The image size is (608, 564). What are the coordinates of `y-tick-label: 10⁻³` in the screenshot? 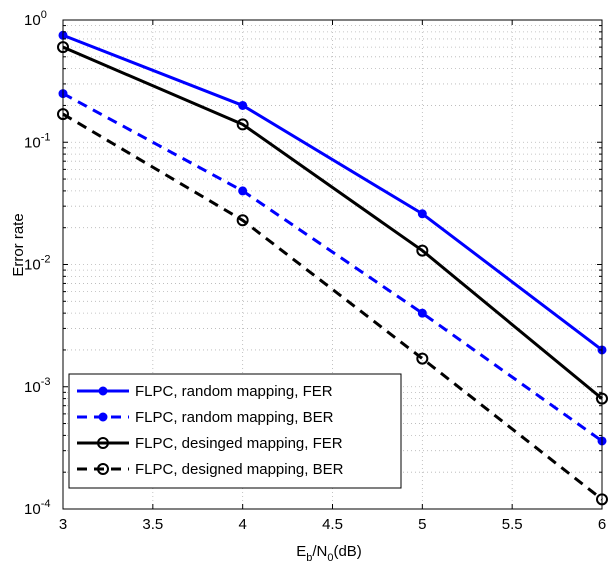 It's located at (37, 386).